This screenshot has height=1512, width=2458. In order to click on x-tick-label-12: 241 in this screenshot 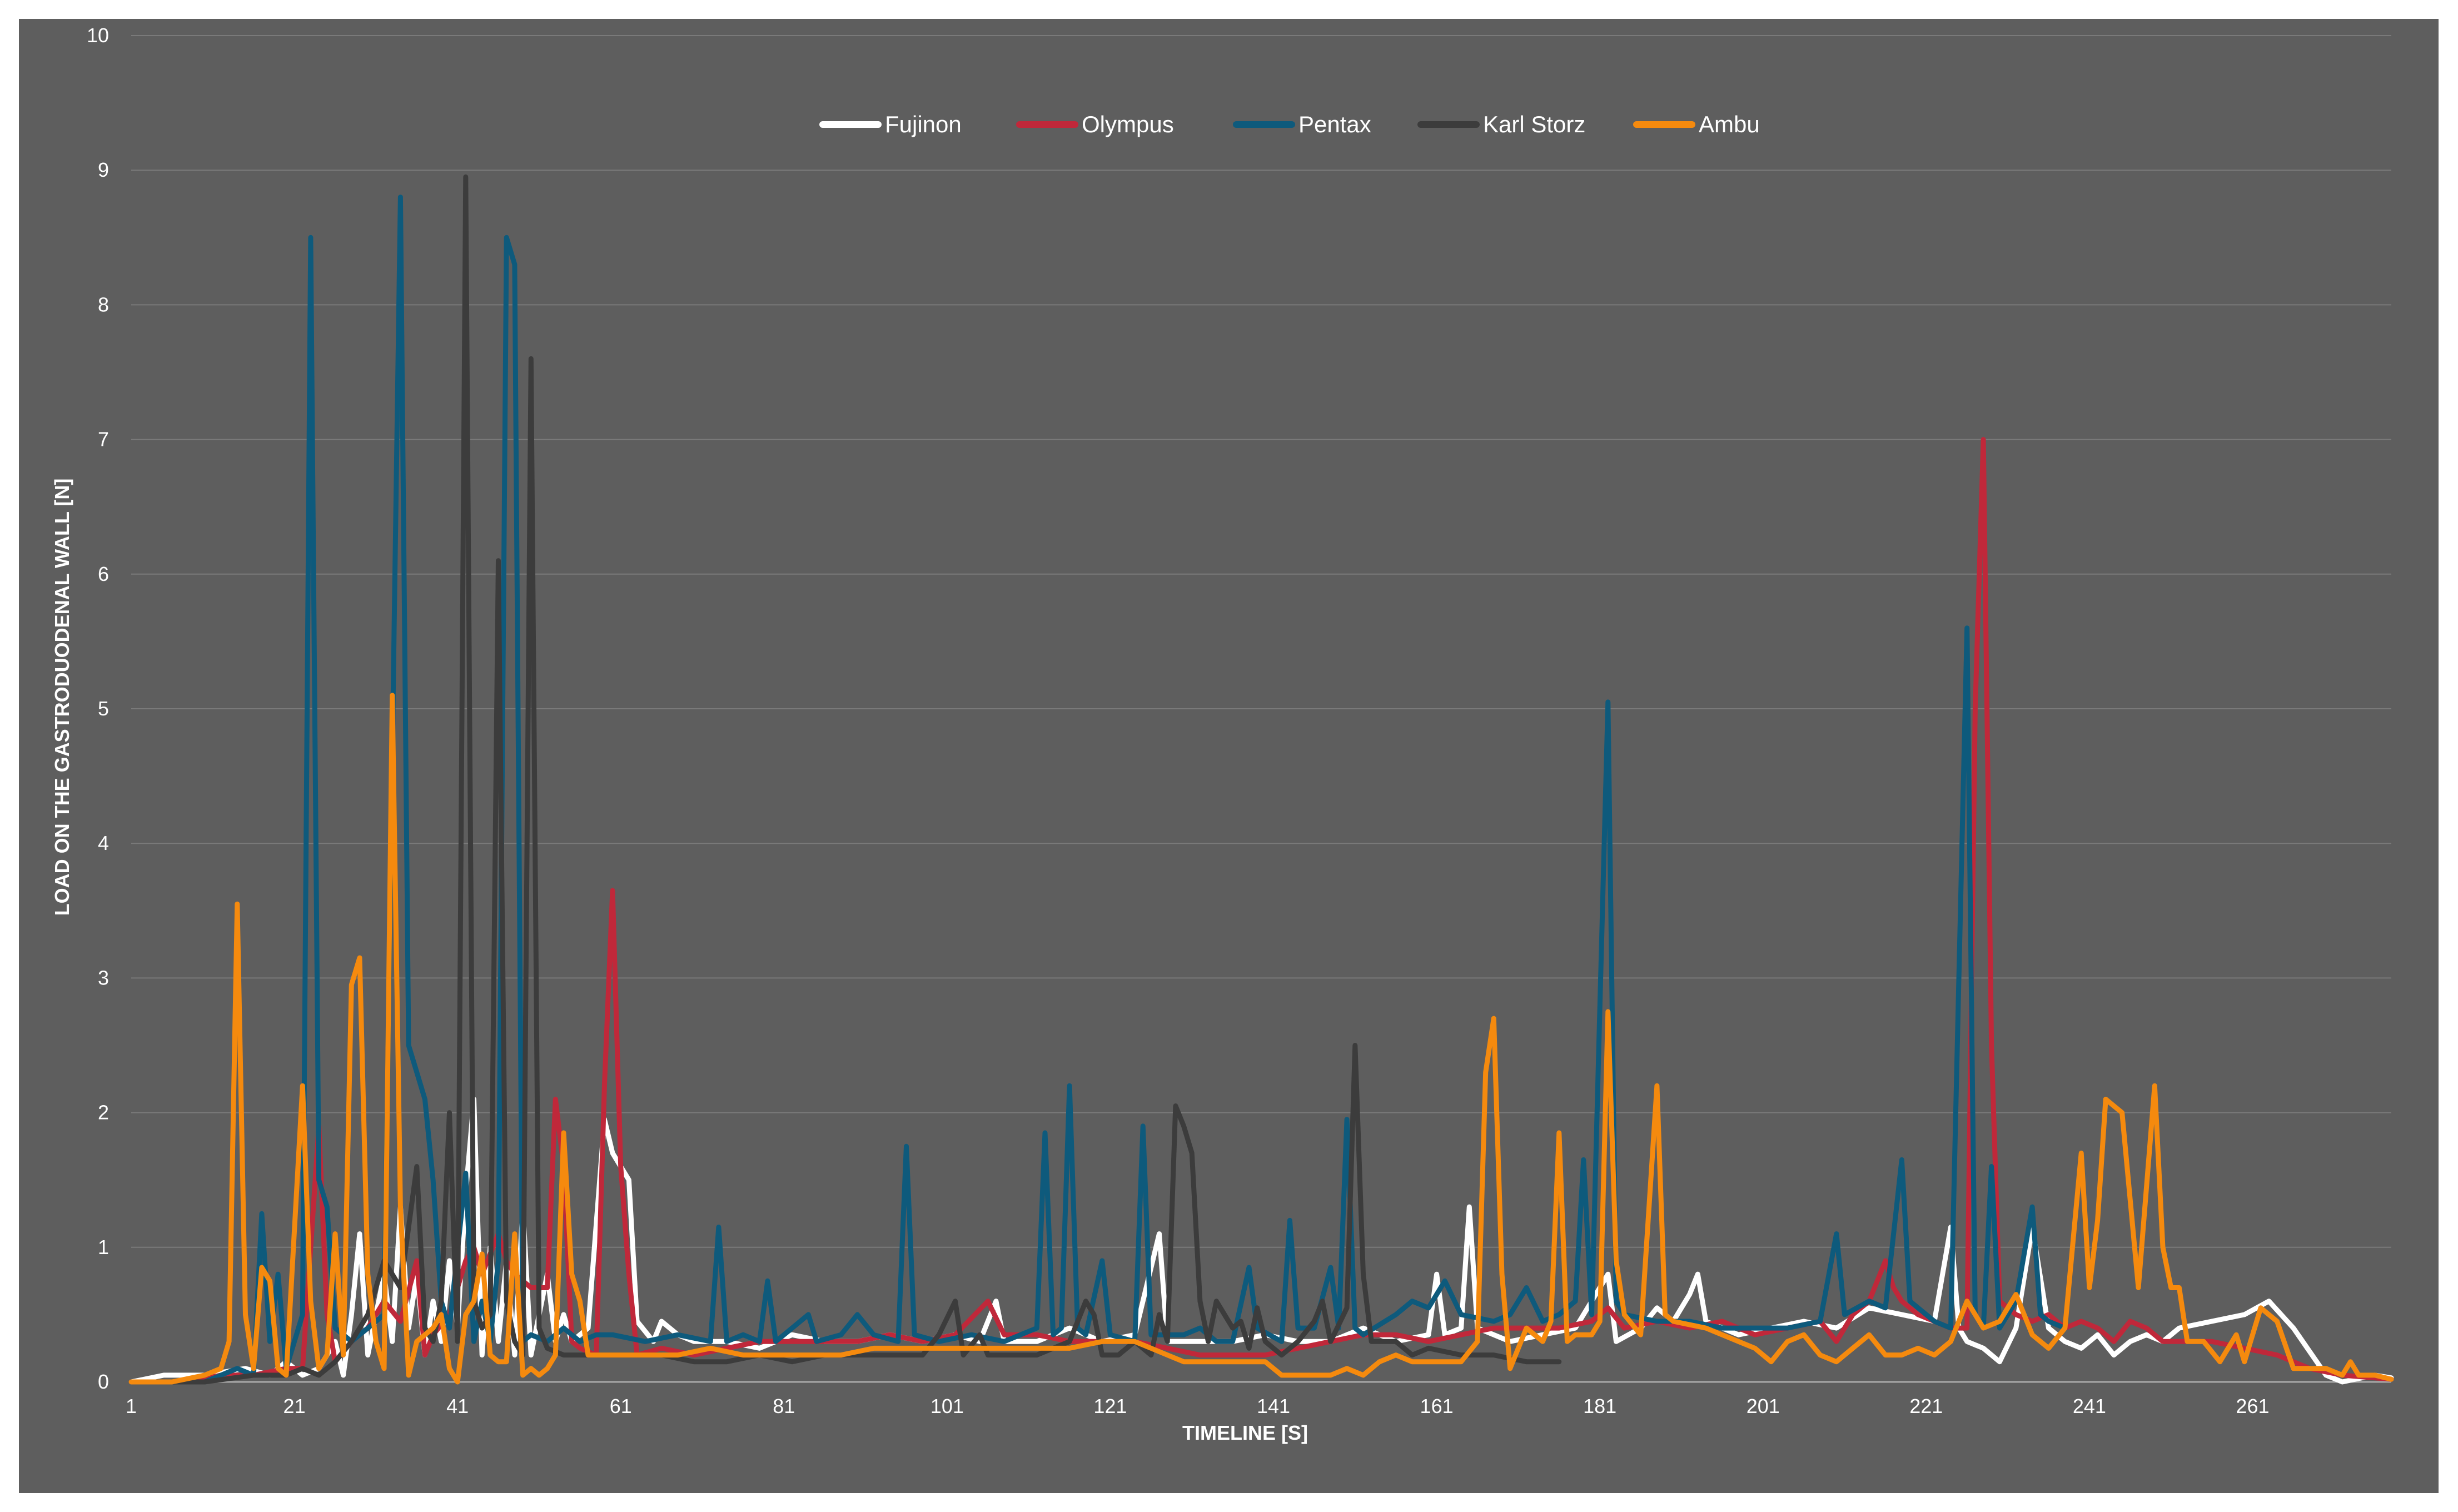, I will do `click(2089, 1406)`.